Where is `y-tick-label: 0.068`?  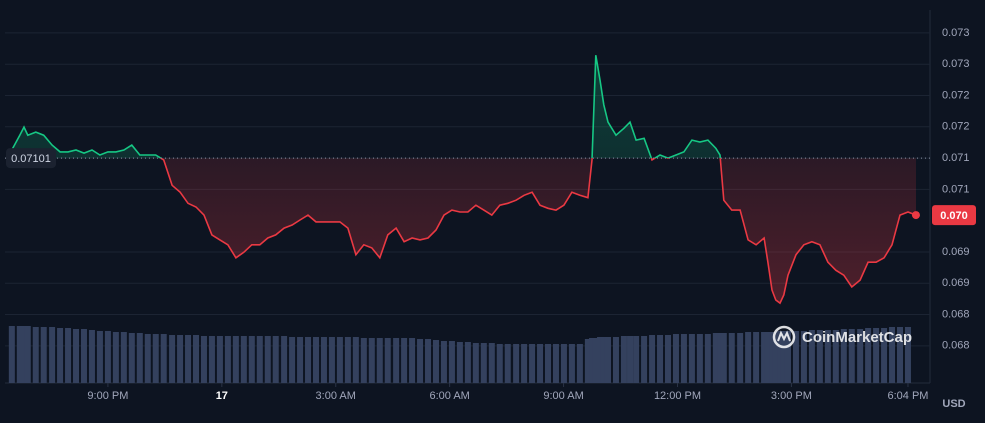 y-tick-label: 0.068 is located at coordinates (956, 314).